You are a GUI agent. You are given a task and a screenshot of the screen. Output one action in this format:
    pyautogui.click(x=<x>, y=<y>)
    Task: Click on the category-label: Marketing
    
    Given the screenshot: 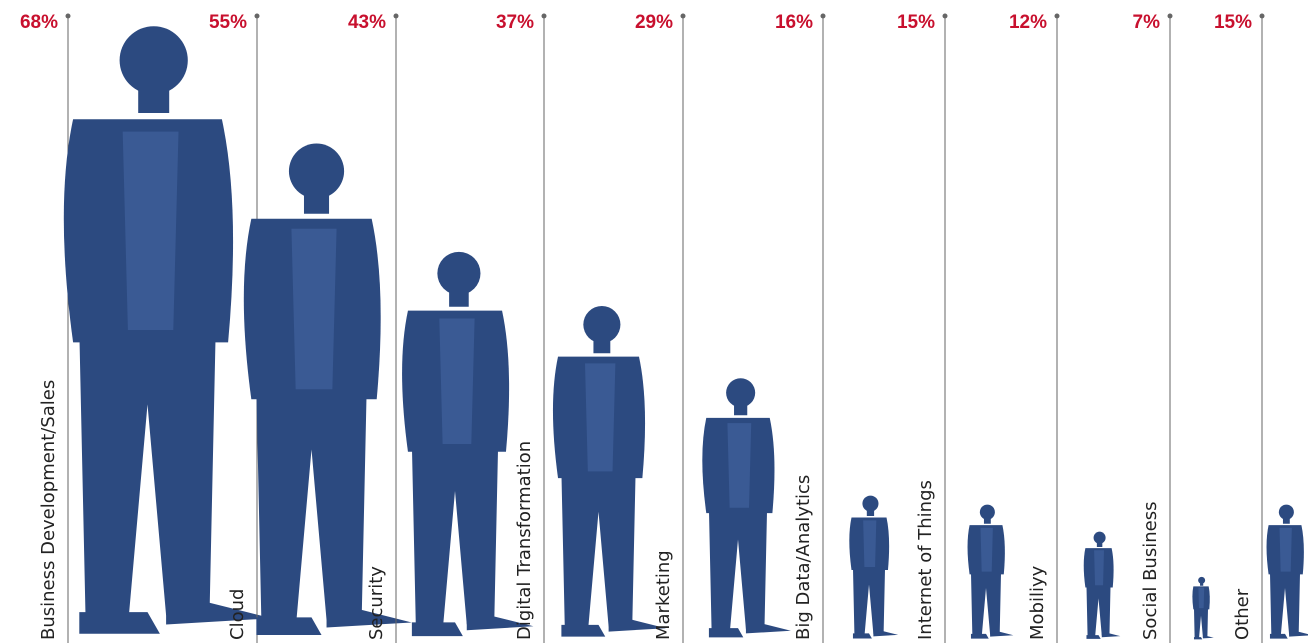 What is the action you would take?
    pyautogui.click(x=663, y=595)
    